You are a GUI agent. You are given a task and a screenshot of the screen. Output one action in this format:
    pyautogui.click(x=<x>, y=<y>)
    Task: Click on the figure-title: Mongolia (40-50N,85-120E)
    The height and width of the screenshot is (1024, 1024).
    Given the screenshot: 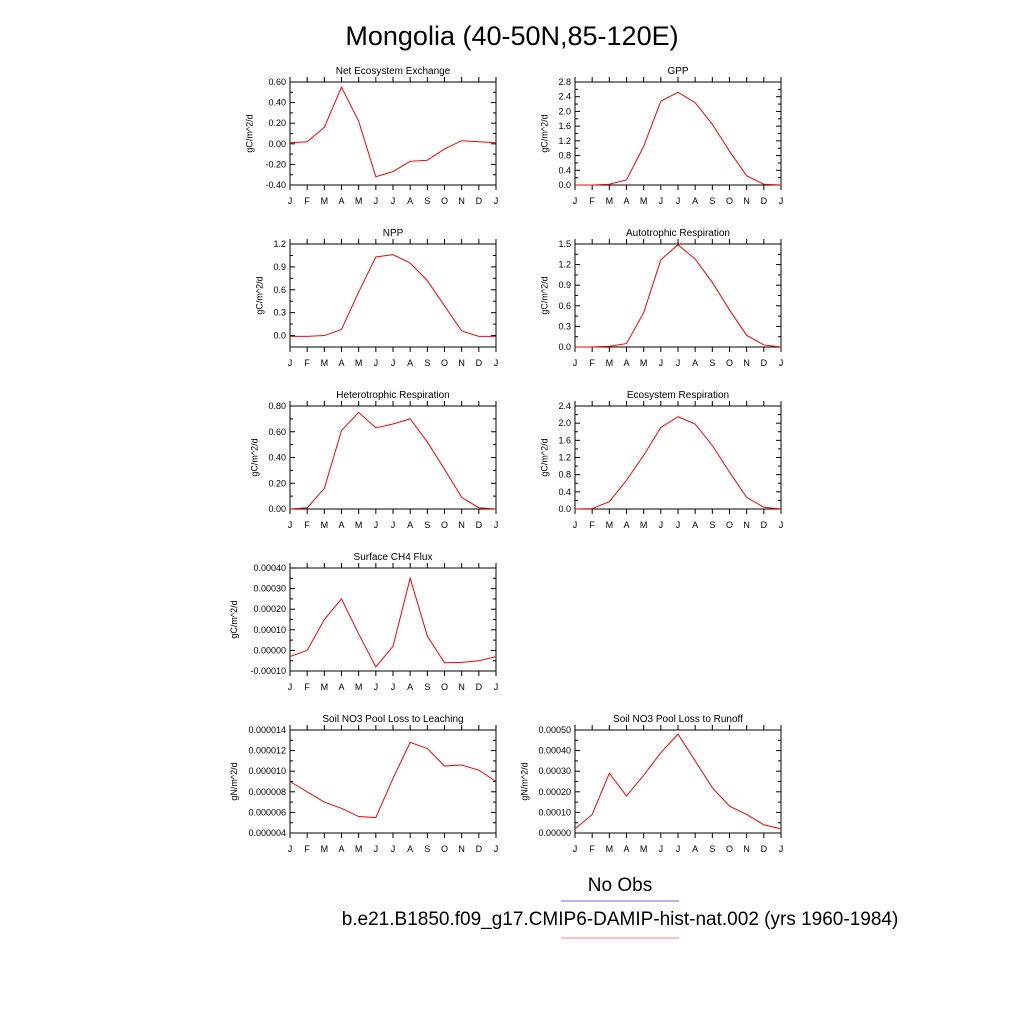 What is the action you would take?
    pyautogui.click(x=511, y=36)
    